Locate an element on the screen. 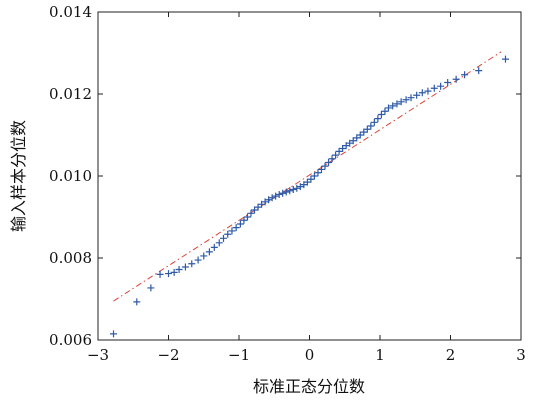 Image resolution: width=536 pixels, height=404 pixels. x-tick-label: −1 is located at coordinates (239, 355).